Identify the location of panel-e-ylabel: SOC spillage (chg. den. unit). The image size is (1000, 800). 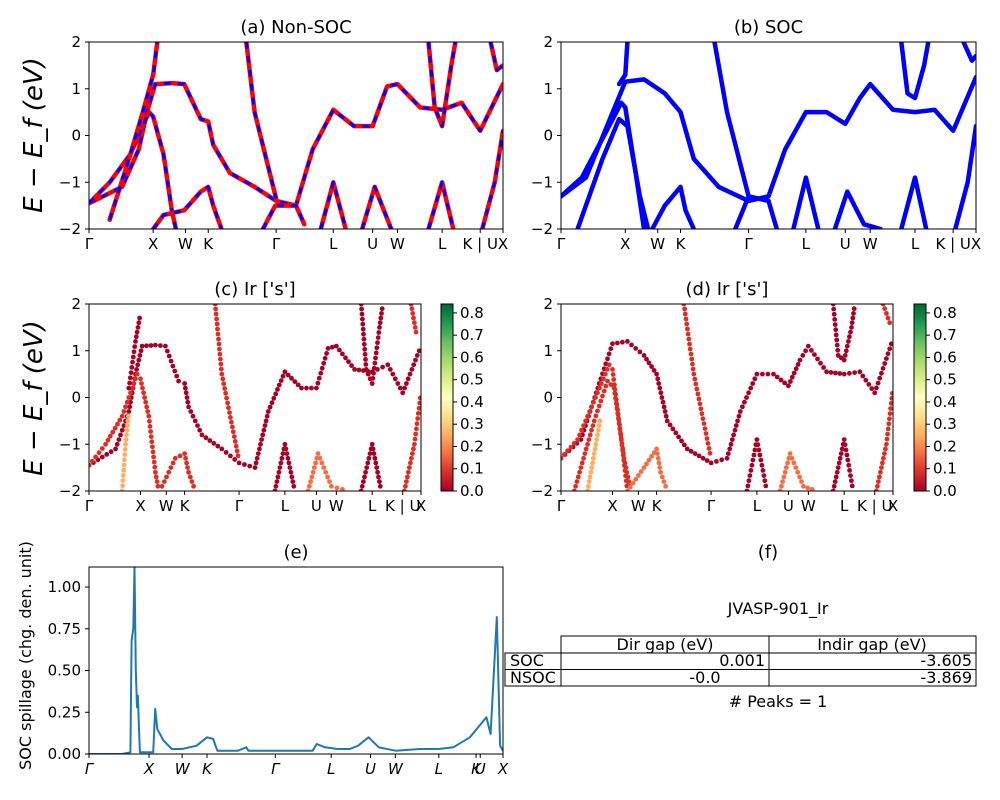
(25, 655).